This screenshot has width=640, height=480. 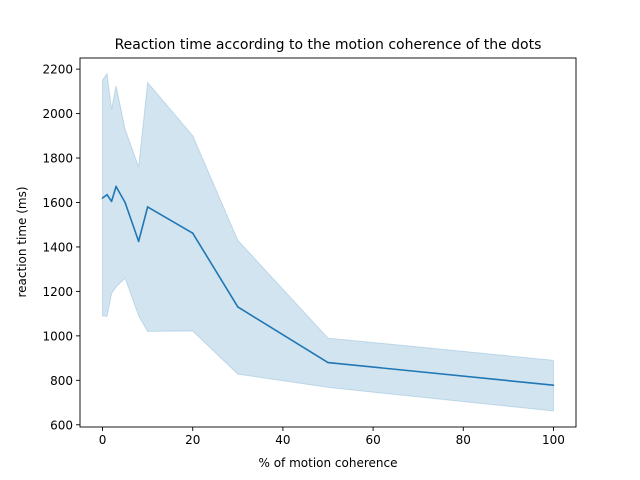 What do you see at coordinates (192, 440) in the screenshot?
I see `x-tick-label: 20` at bounding box center [192, 440].